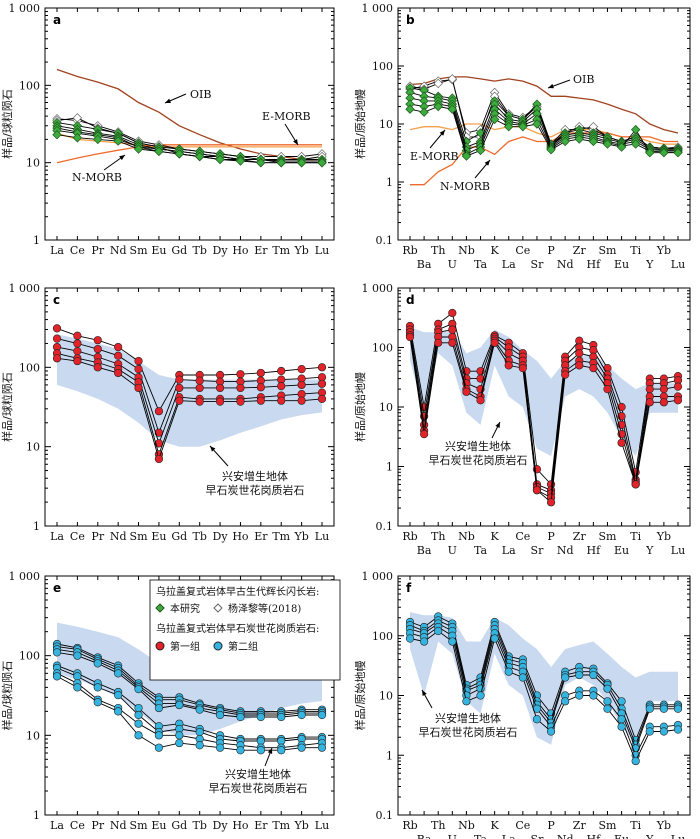 This screenshot has height=839, width=700. I want to click on x-tick-label: Sm, so click(607, 536).